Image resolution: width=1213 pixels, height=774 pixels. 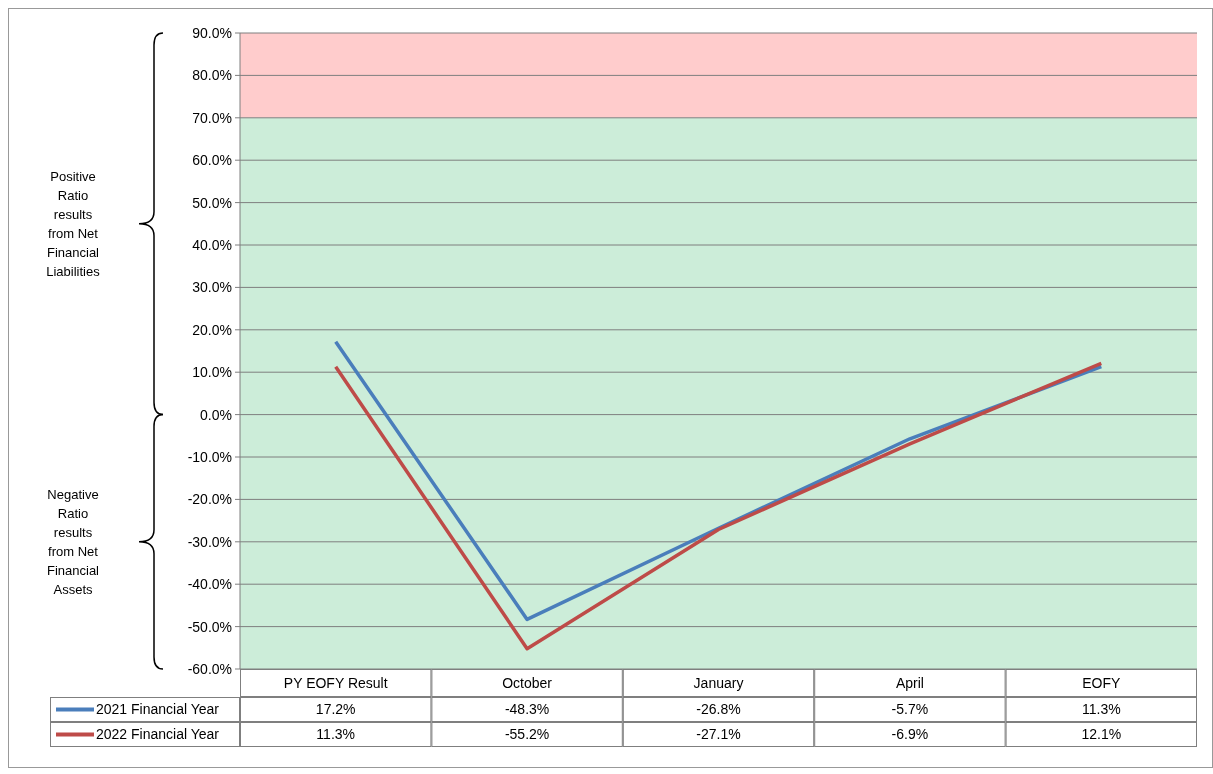 What do you see at coordinates (212, 75) in the screenshot?
I see `y-tick-label: 80.0%` at bounding box center [212, 75].